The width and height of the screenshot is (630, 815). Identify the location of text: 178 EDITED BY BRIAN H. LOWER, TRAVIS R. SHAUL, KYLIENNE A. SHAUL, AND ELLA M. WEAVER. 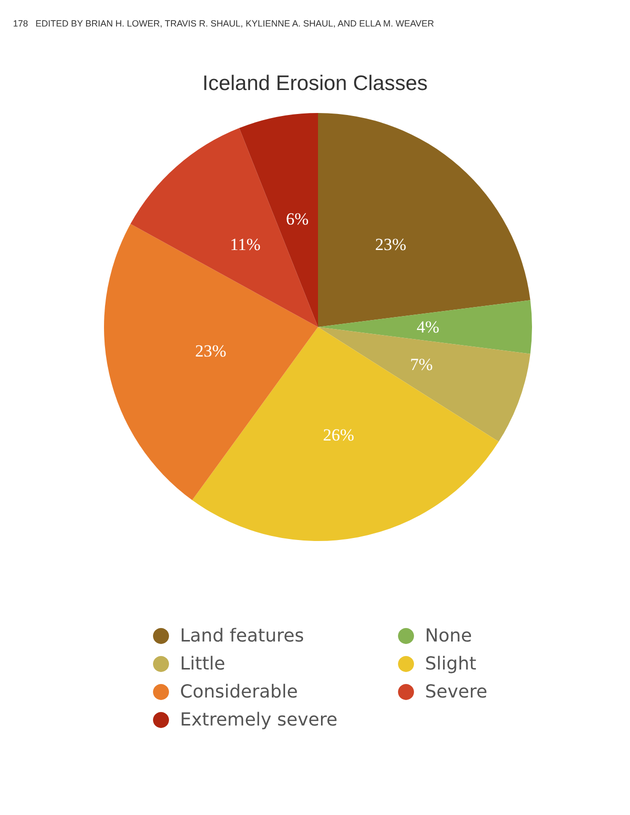
(223, 23).